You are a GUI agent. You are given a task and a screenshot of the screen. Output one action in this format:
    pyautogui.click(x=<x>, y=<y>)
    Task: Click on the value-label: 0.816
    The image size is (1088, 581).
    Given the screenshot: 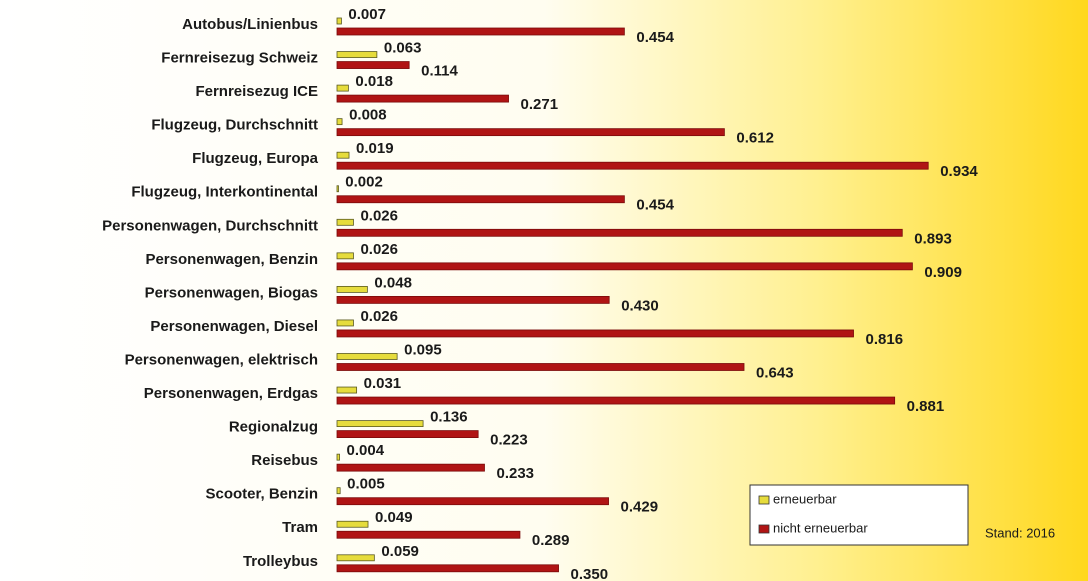 What is the action you would take?
    pyautogui.click(x=885, y=339)
    